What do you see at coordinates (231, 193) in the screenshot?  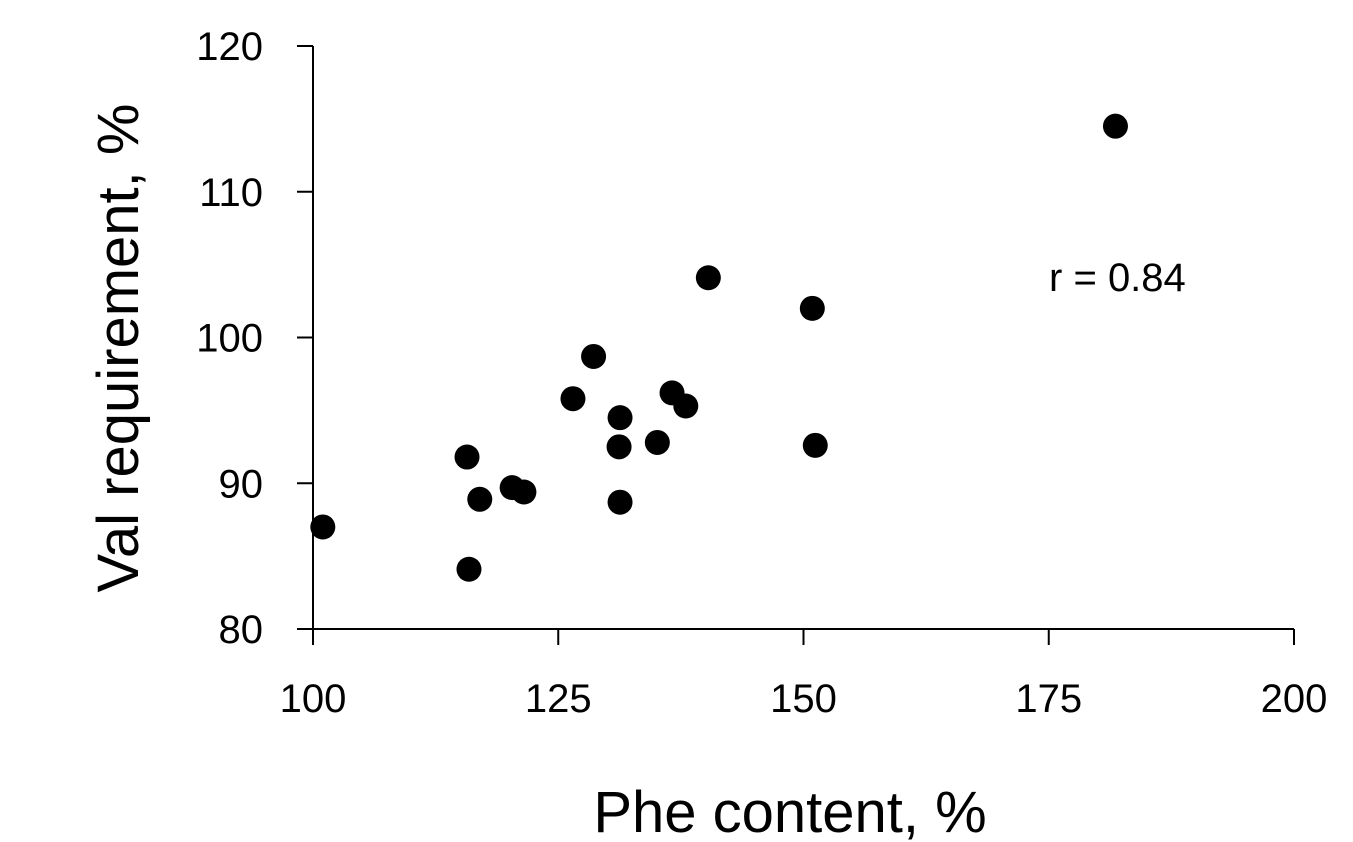 I see `y-tick-label: 110` at bounding box center [231, 193].